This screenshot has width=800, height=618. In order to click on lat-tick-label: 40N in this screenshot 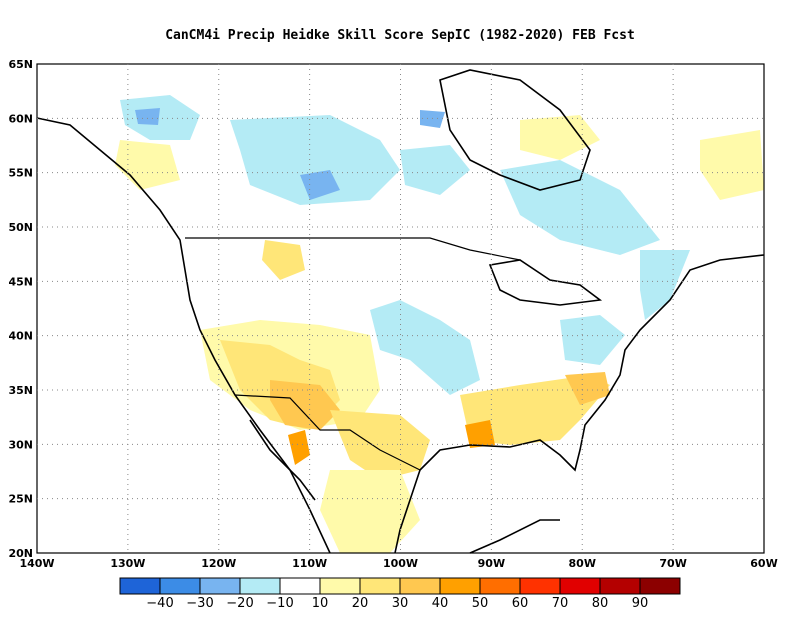, I will do `click(20, 336)`.